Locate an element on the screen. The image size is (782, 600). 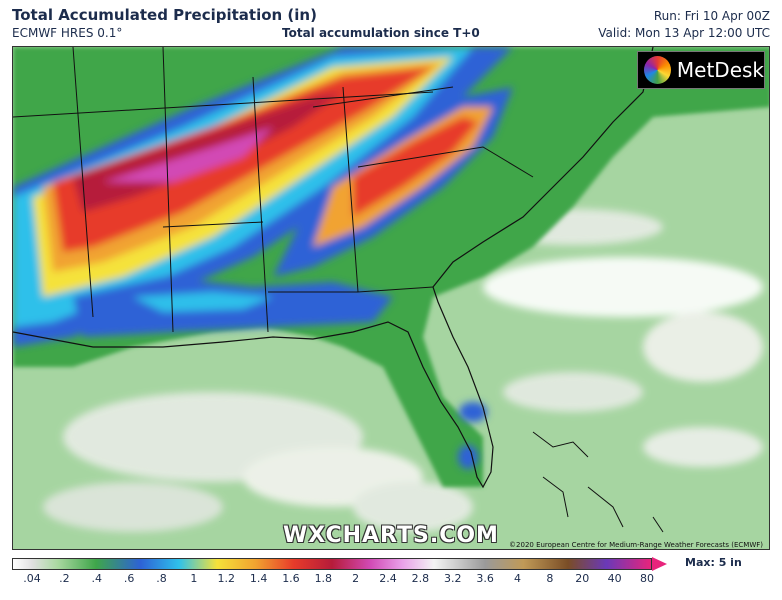
valid-time: Valid: Mon 13 Apr 12:00 UTC is located at coordinates (684, 33).